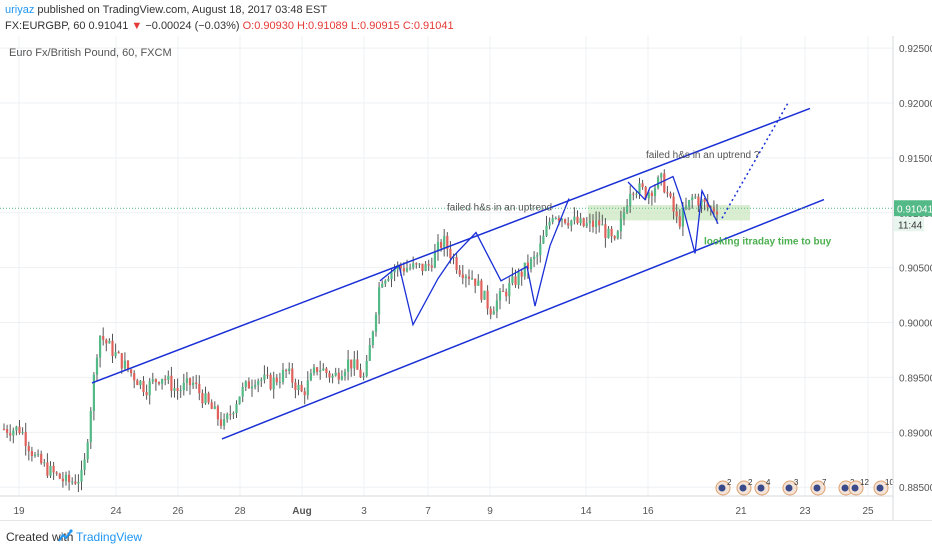 The width and height of the screenshot is (932, 551). Describe the element at coordinates (116, 511) in the screenshot. I see `x-tick-label: 24` at that location.